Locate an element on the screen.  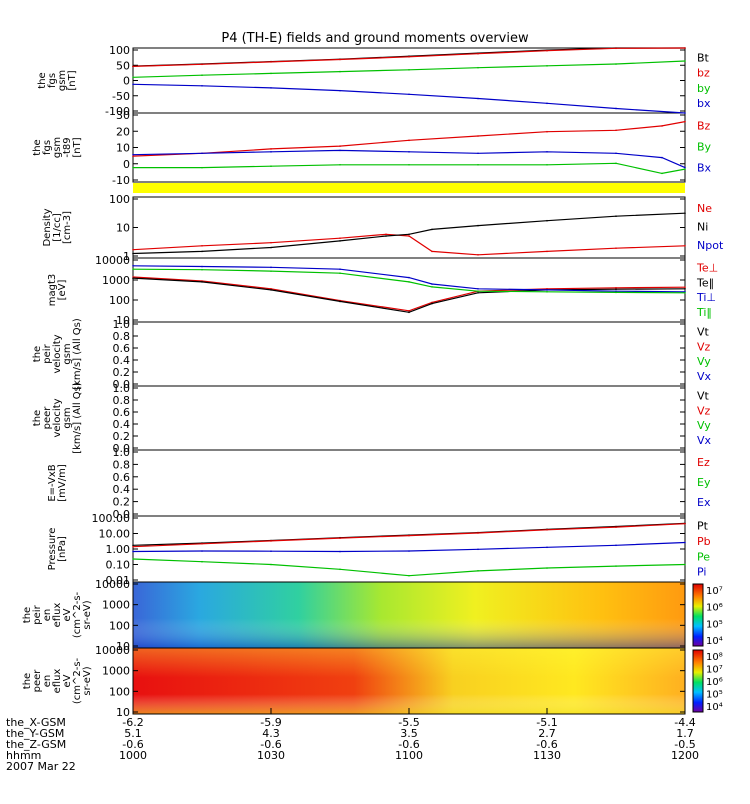
y-axis-label: E=-VxB[mV/m] is located at coordinates (57, 483).